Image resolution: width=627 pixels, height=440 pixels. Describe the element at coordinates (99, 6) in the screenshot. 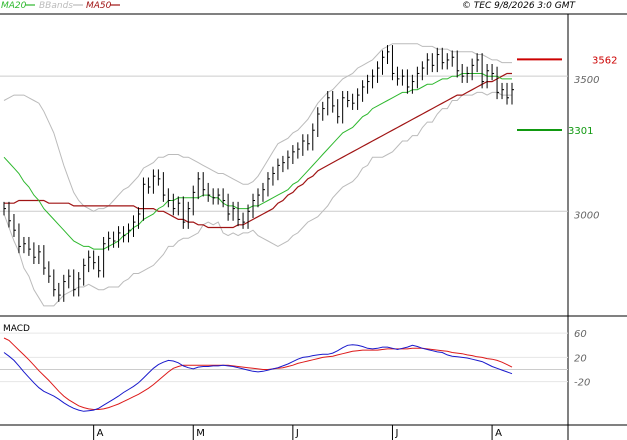

I see `legend-ma50: MA50` at that location.